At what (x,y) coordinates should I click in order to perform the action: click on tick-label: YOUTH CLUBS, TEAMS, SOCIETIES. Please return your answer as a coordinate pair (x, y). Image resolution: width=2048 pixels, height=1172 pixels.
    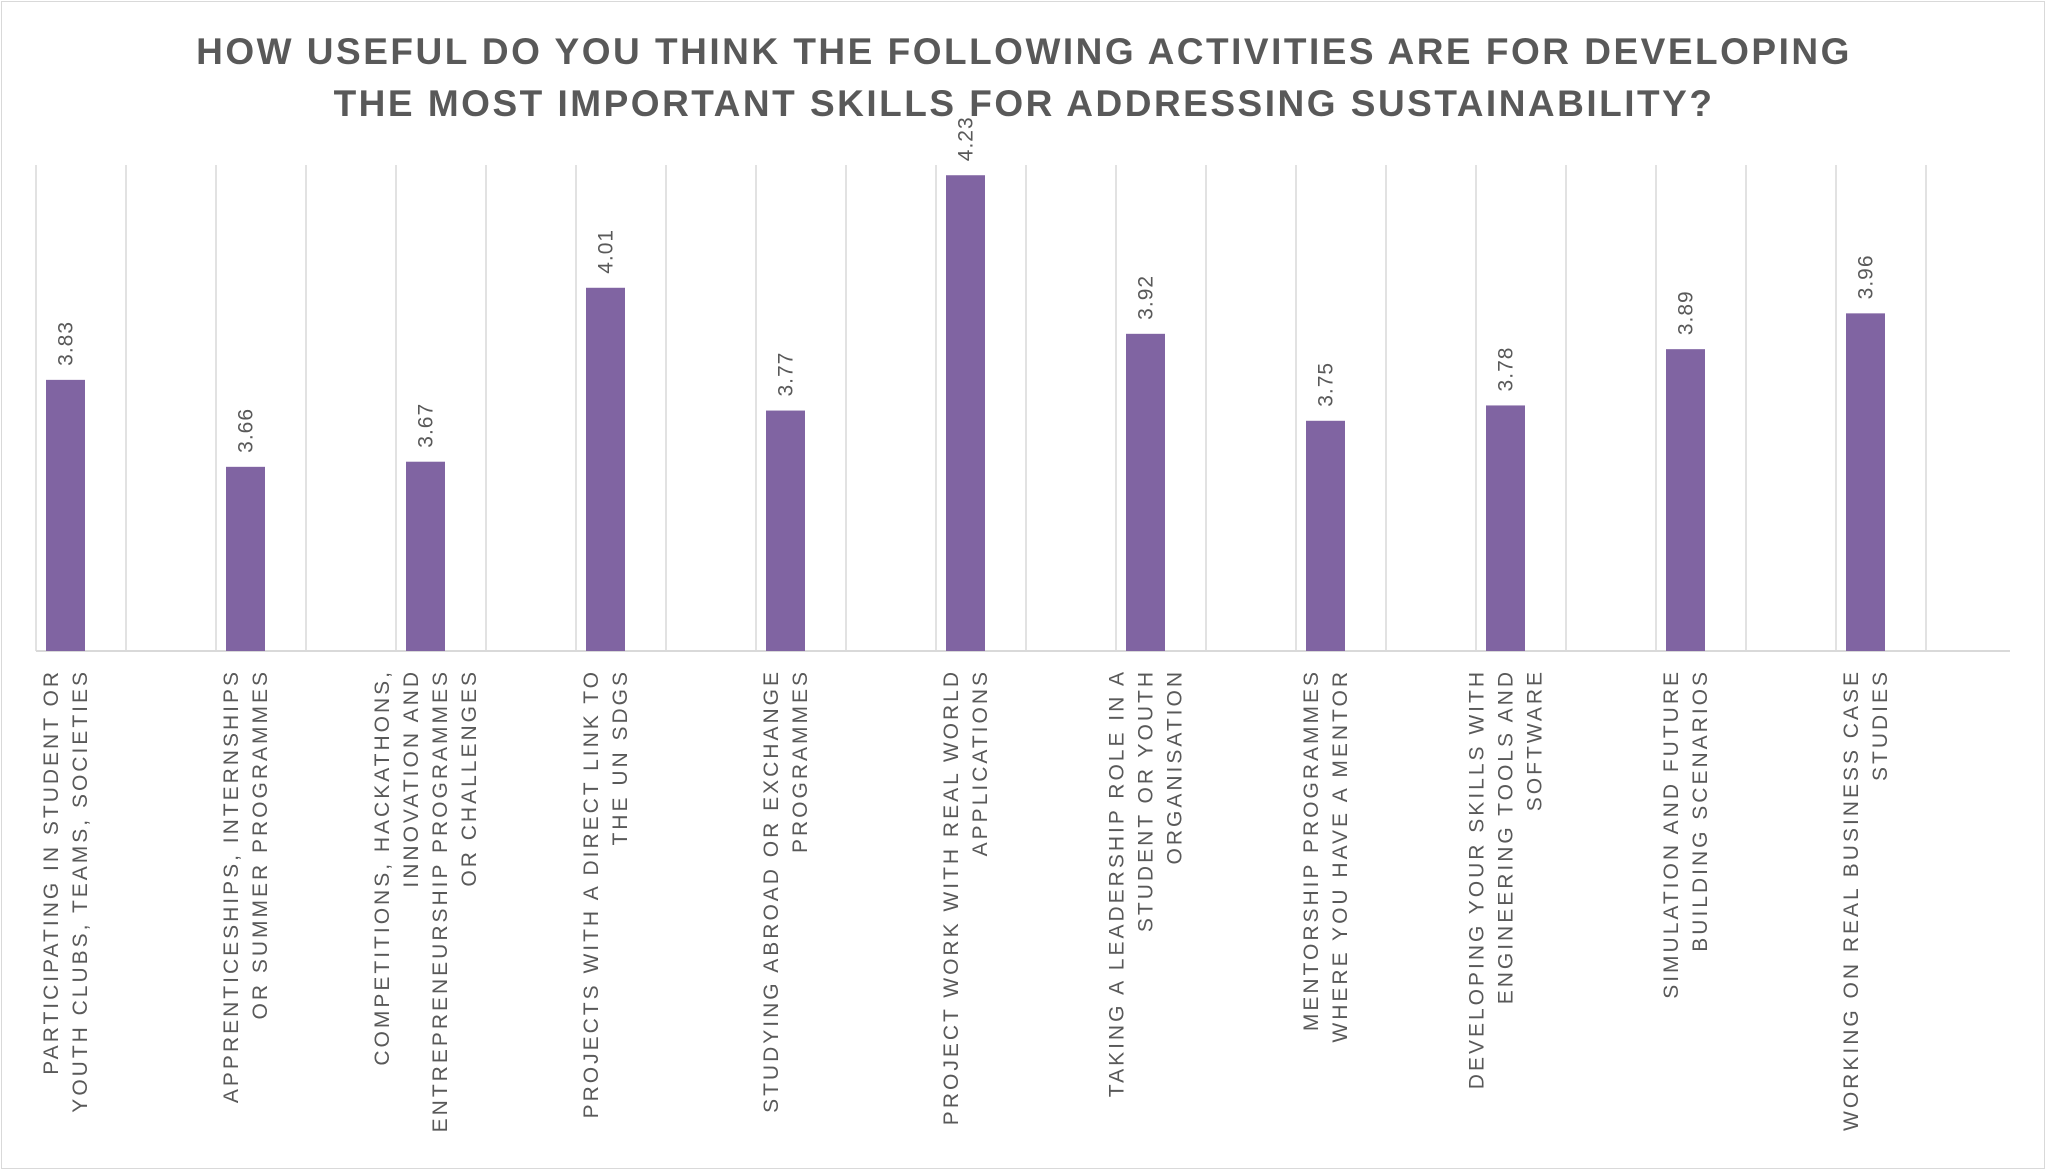
    Looking at the image, I should click on (80, 891).